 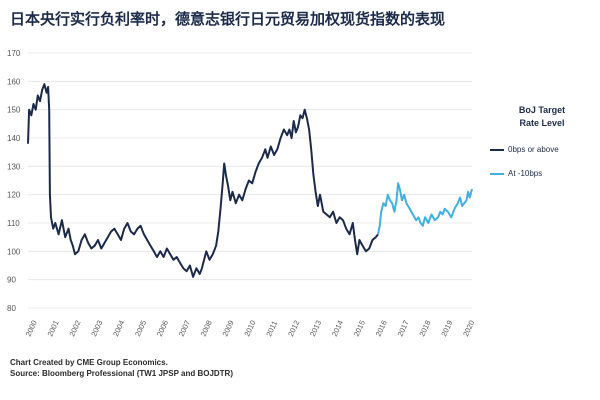 What do you see at coordinates (14, 195) in the screenshot?
I see `y-tick-label: 120` at bounding box center [14, 195].